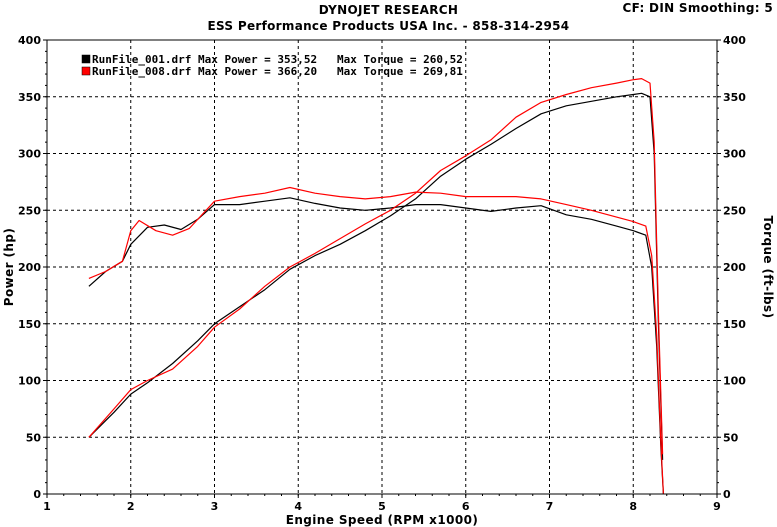  What do you see at coordinates (29, 40) in the screenshot?
I see `y-tick-label-left: 400` at bounding box center [29, 40].